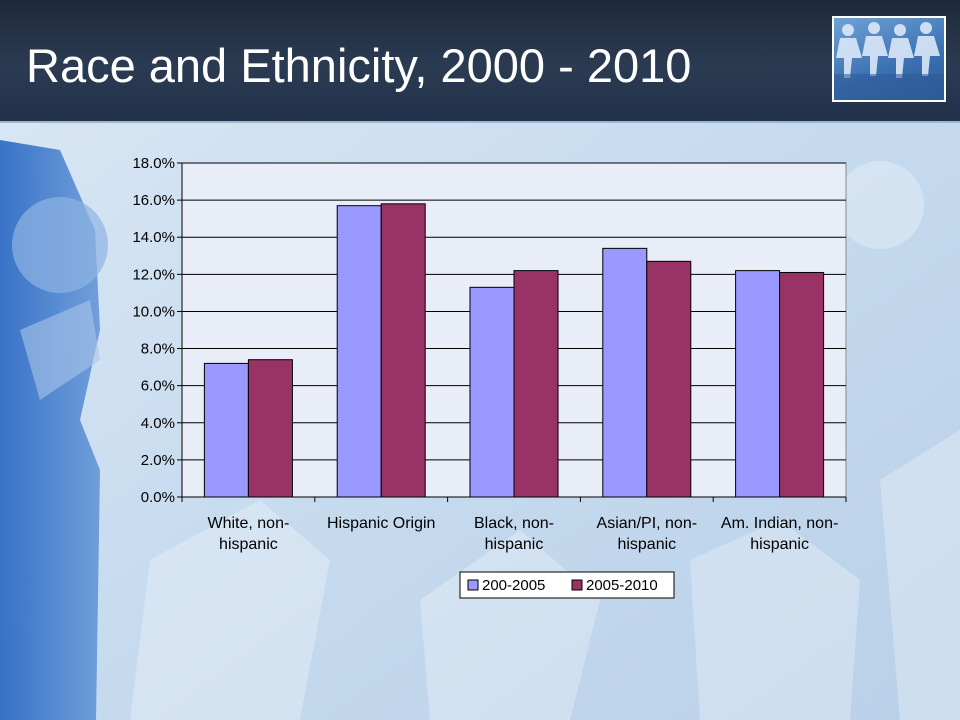  What do you see at coordinates (158, 349) in the screenshot?
I see `y-tick-label: 8.0%` at bounding box center [158, 349].